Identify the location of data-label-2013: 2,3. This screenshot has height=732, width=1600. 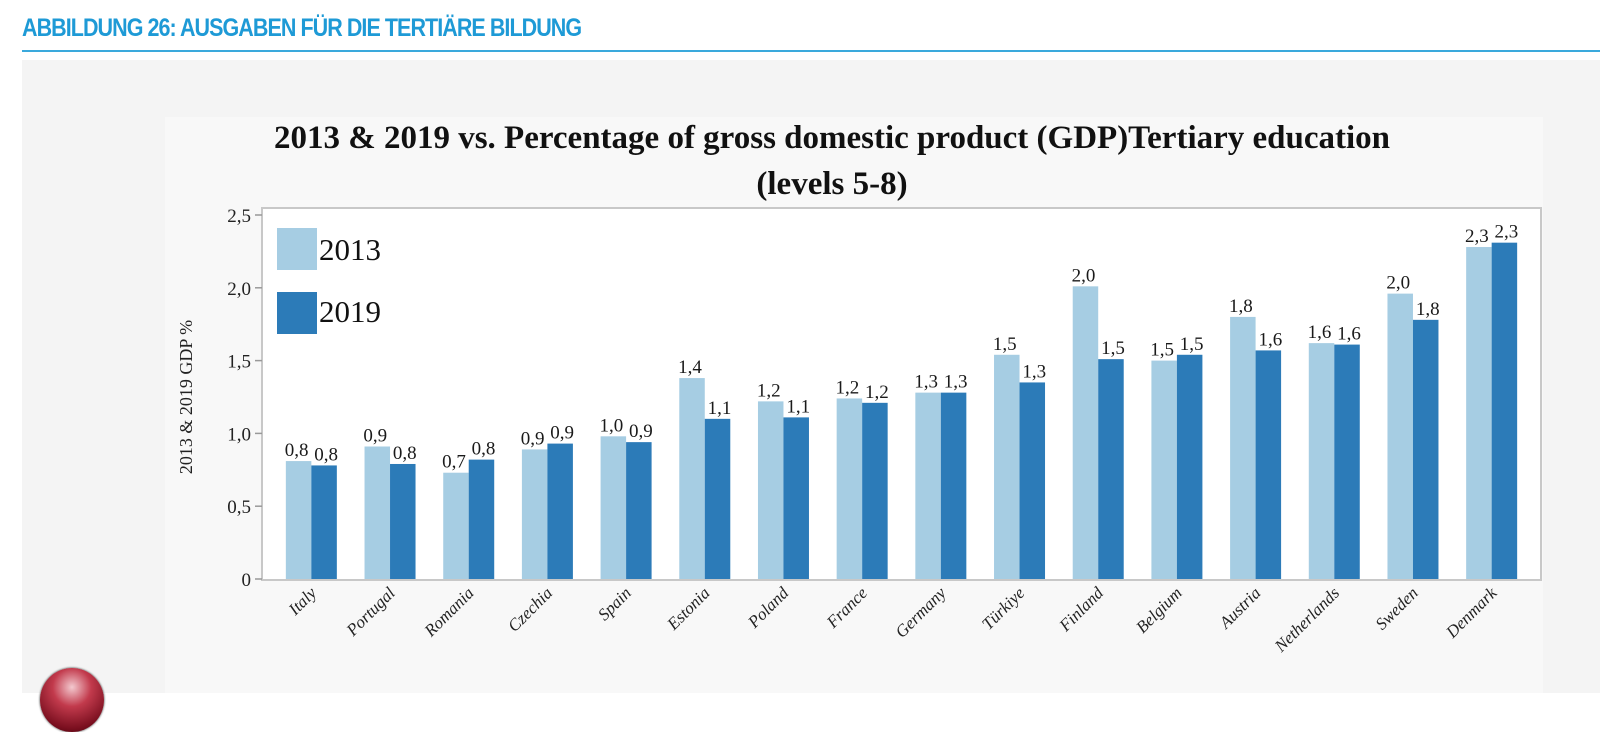
(1477, 236).